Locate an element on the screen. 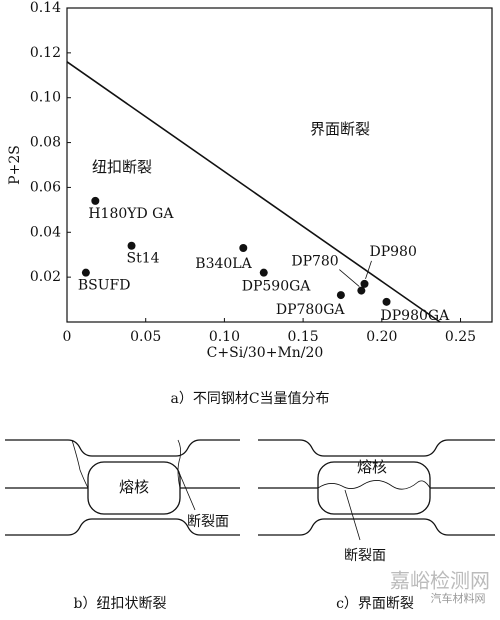 This screenshot has width=500, height=620. point-label: DP590GA is located at coordinates (277, 287).